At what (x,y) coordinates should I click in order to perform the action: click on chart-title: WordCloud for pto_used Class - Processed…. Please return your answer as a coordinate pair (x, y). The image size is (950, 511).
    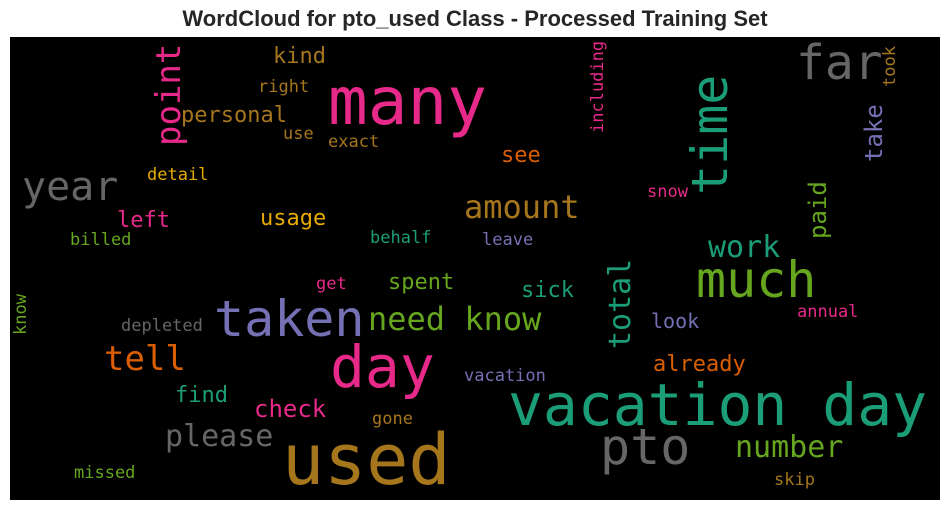
    Looking at the image, I should click on (475, 18).